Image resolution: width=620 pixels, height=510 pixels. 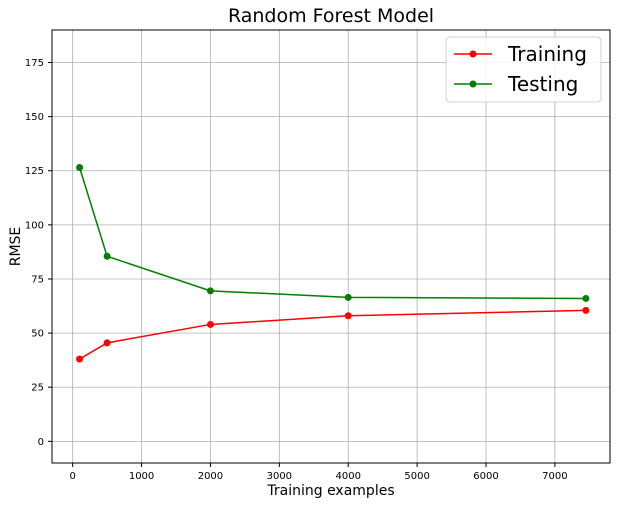 I want to click on x-tick-label: 1000, so click(x=141, y=476).